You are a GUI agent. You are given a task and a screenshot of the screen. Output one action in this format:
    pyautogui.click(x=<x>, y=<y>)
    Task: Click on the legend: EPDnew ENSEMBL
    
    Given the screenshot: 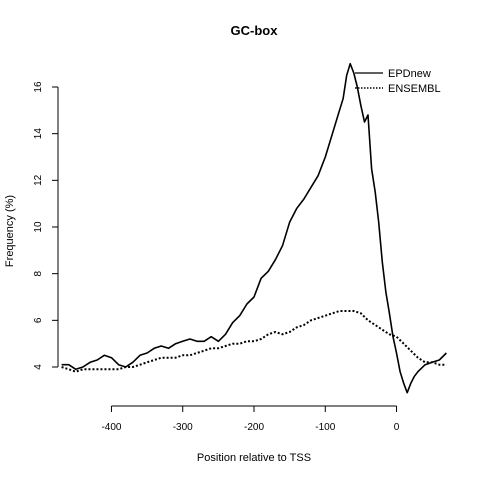 What is the action you would take?
    pyautogui.click(x=398, y=81)
    